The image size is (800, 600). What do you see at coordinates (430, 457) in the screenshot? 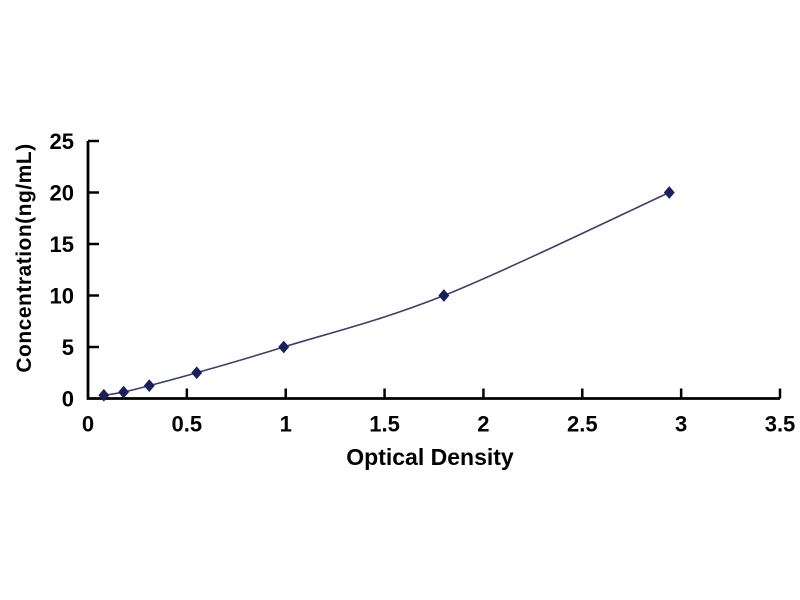
I see `x-axis-title: Optical Density` at bounding box center [430, 457].